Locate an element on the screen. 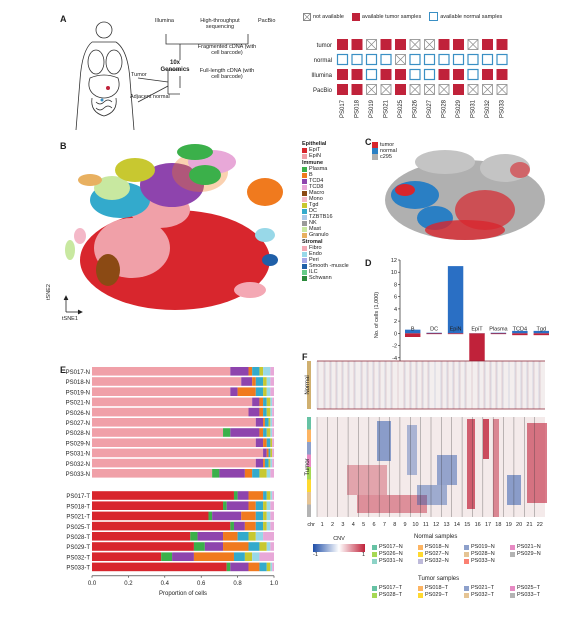 The image size is (581, 625). tsne-cluster-map is located at coordinates (173, 229).